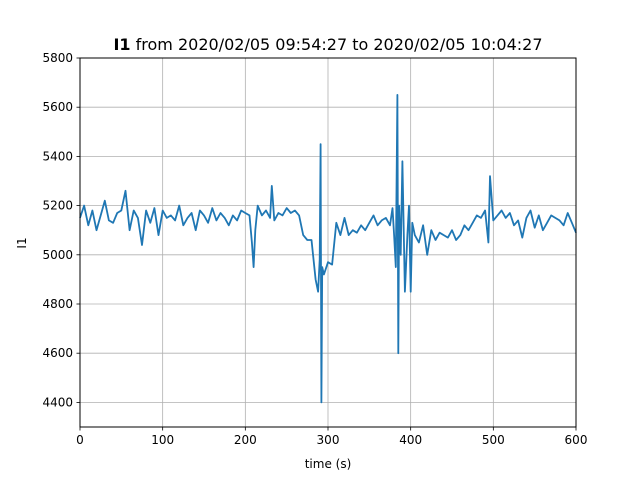  What do you see at coordinates (328, 464) in the screenshot?
I see `x-axis-label: time (s)` at bounding box center [328, 464].